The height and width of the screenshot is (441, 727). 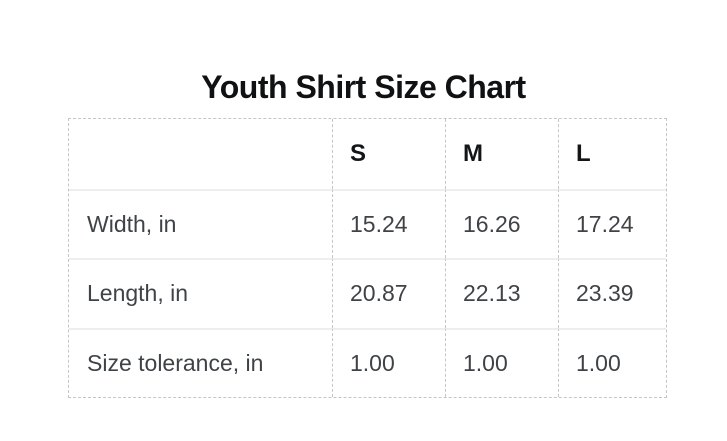 What do you see at coordinates (200, 362) in the screenshot?
I see `row-label-size-tolerance: Size tolerance, in` at bounding box center [200, 362].